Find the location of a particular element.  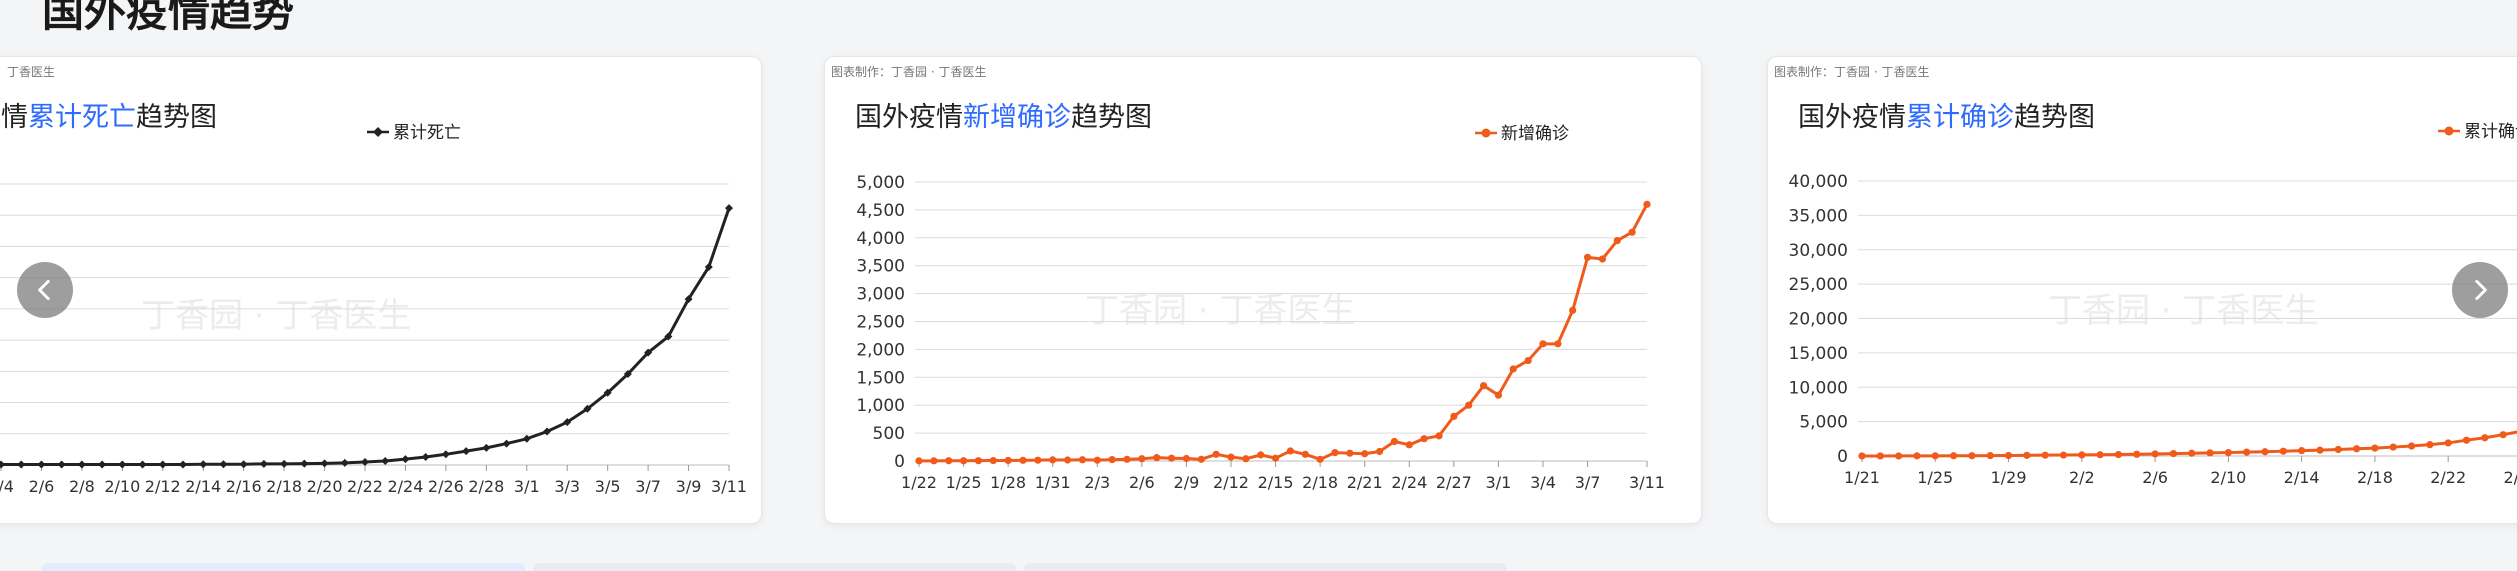

series-line is located at coordinates (2189, 444).